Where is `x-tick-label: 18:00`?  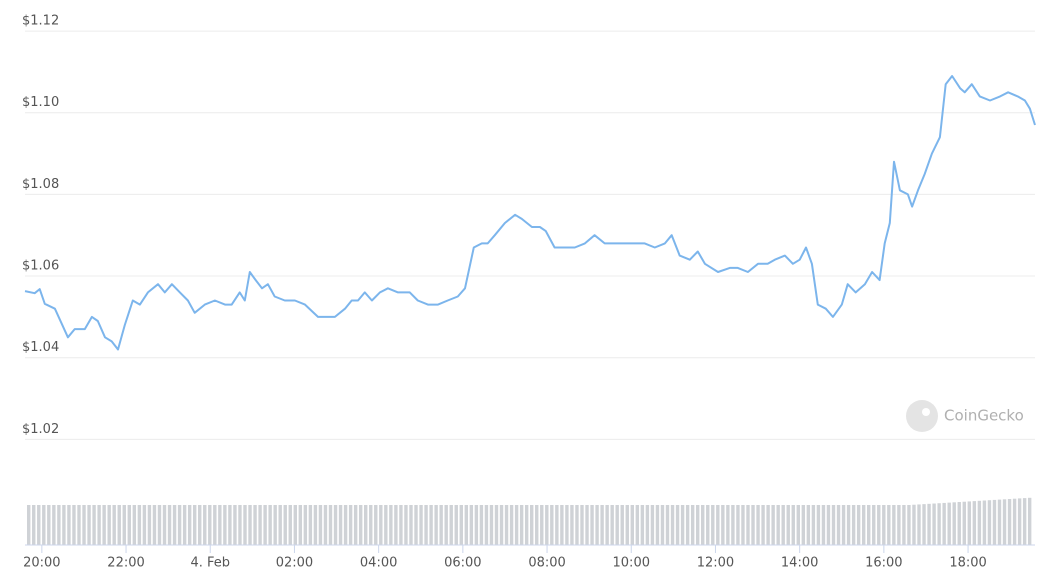
x-tick-label: 18:00 is located at coordinates (967, 563).